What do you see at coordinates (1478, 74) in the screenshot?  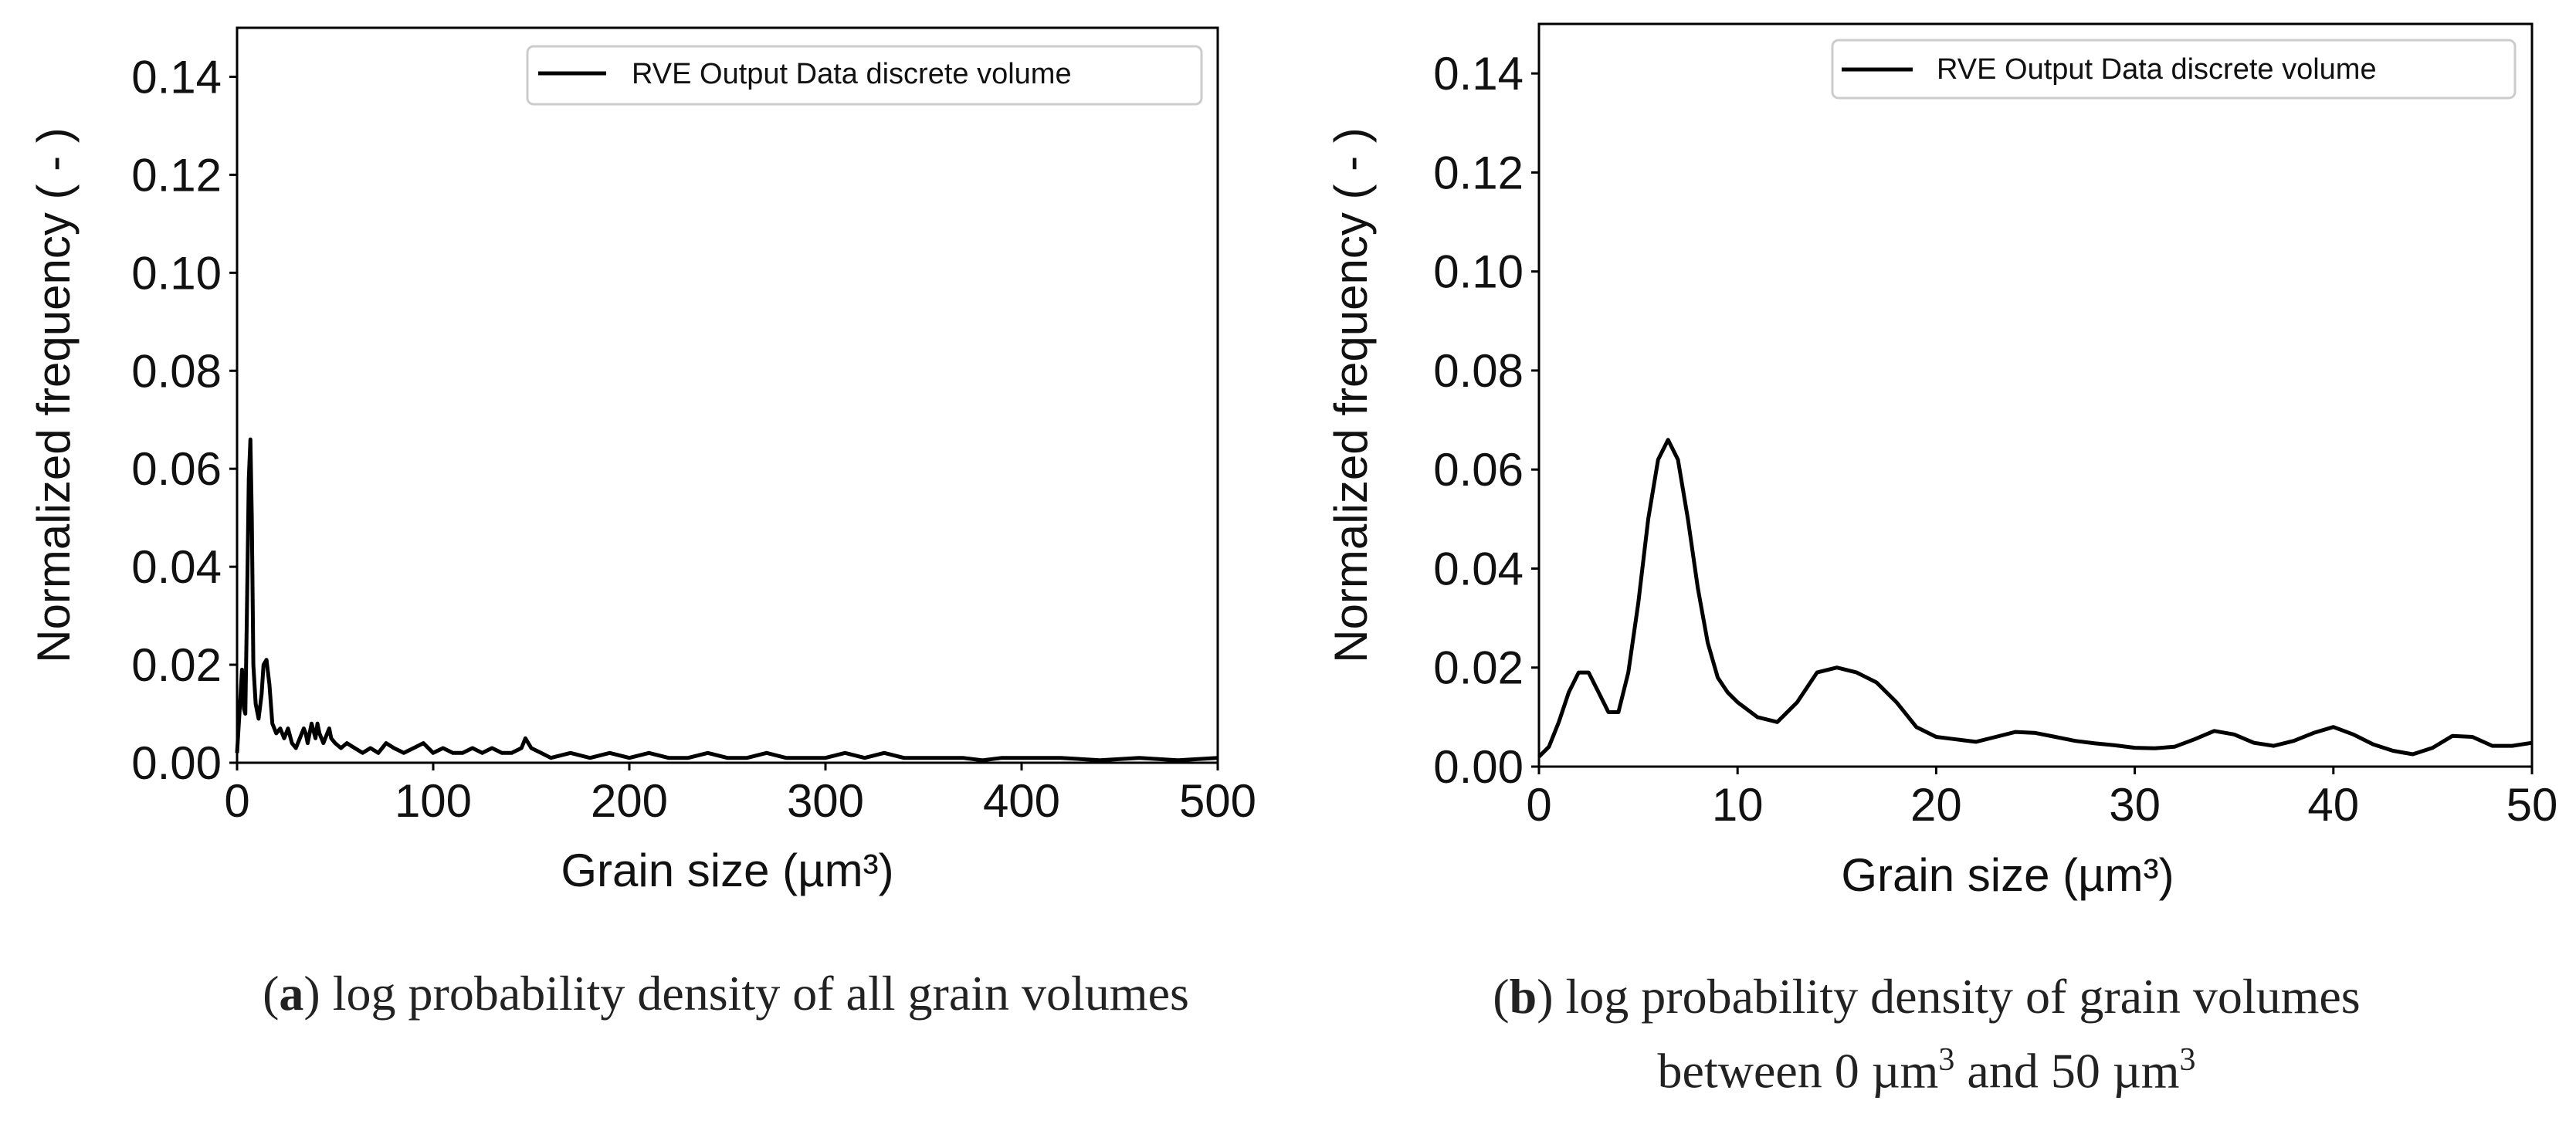 I see `y-tick-label-b: 0.14` at bounding box center [1478, 74].